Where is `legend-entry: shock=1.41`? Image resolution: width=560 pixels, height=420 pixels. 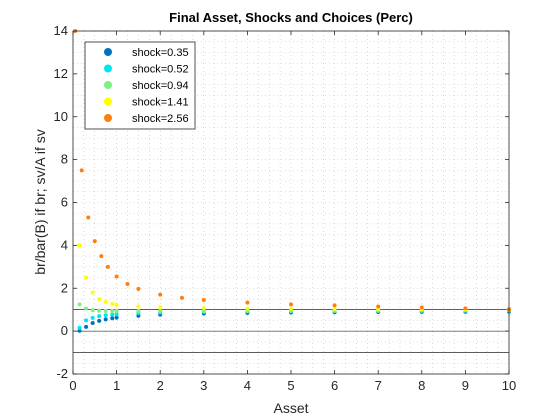 legend-entry: shock=1.41 is located at coordinates (160, 103).